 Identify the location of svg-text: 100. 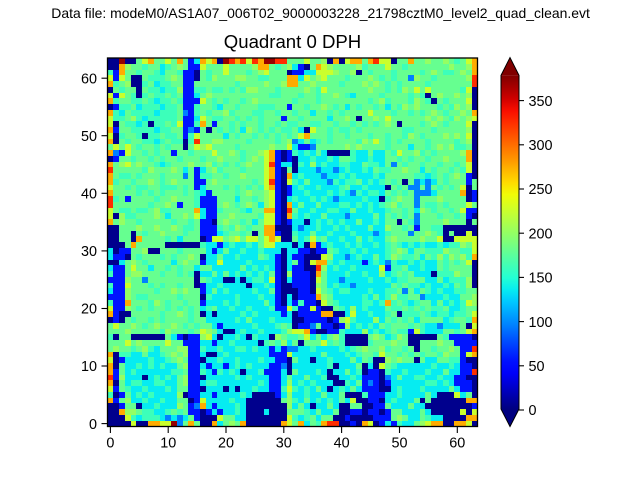
(541, 323).